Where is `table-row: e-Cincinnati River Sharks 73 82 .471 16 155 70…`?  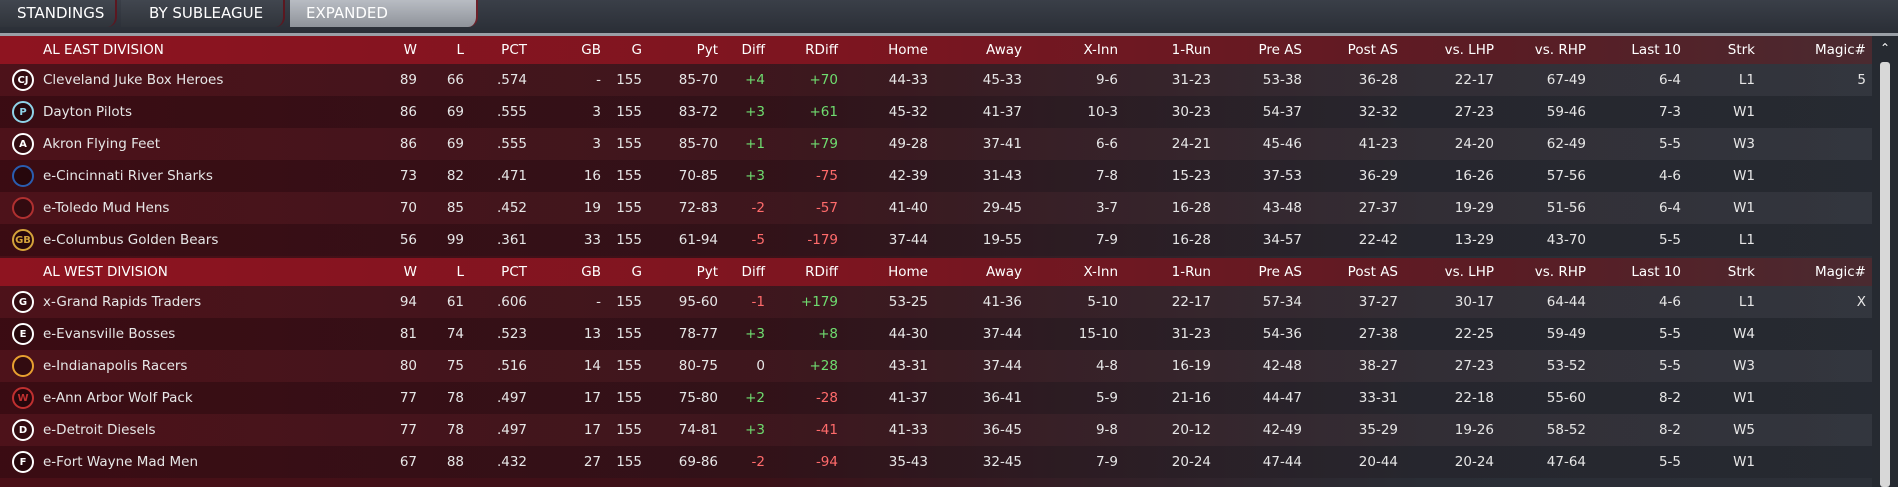
table-row: e-Cincinnati River Sharks 73 82 .471 16 155 70… is located at coordinates (936, 176).